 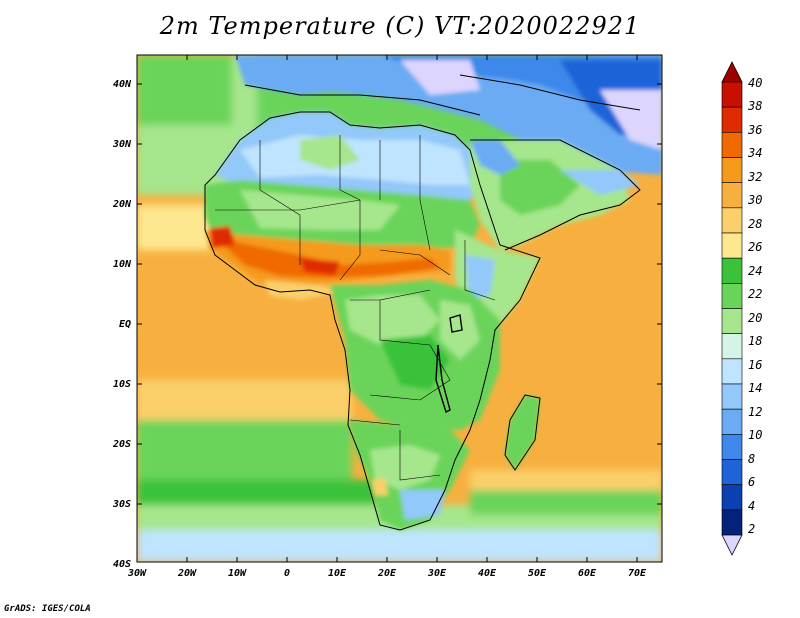 What do you see at coordinates (755, 365) in the screenshot?
I see `colorbar-label: 16` at bounding box center [755, 365].